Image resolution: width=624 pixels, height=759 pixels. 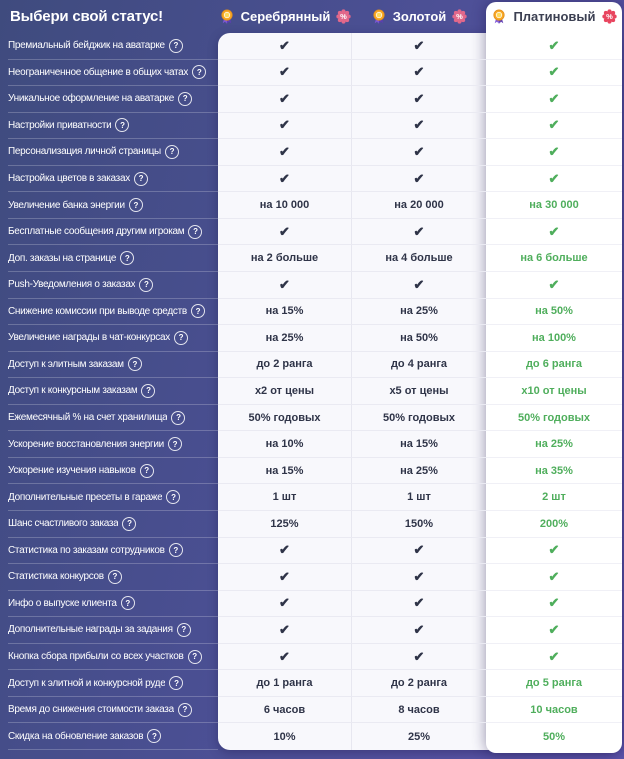 What do you see at coordinates (554, 258) in the screenshot?
I see `value-cell: на 6 больше` at bounding box center [554, 258].